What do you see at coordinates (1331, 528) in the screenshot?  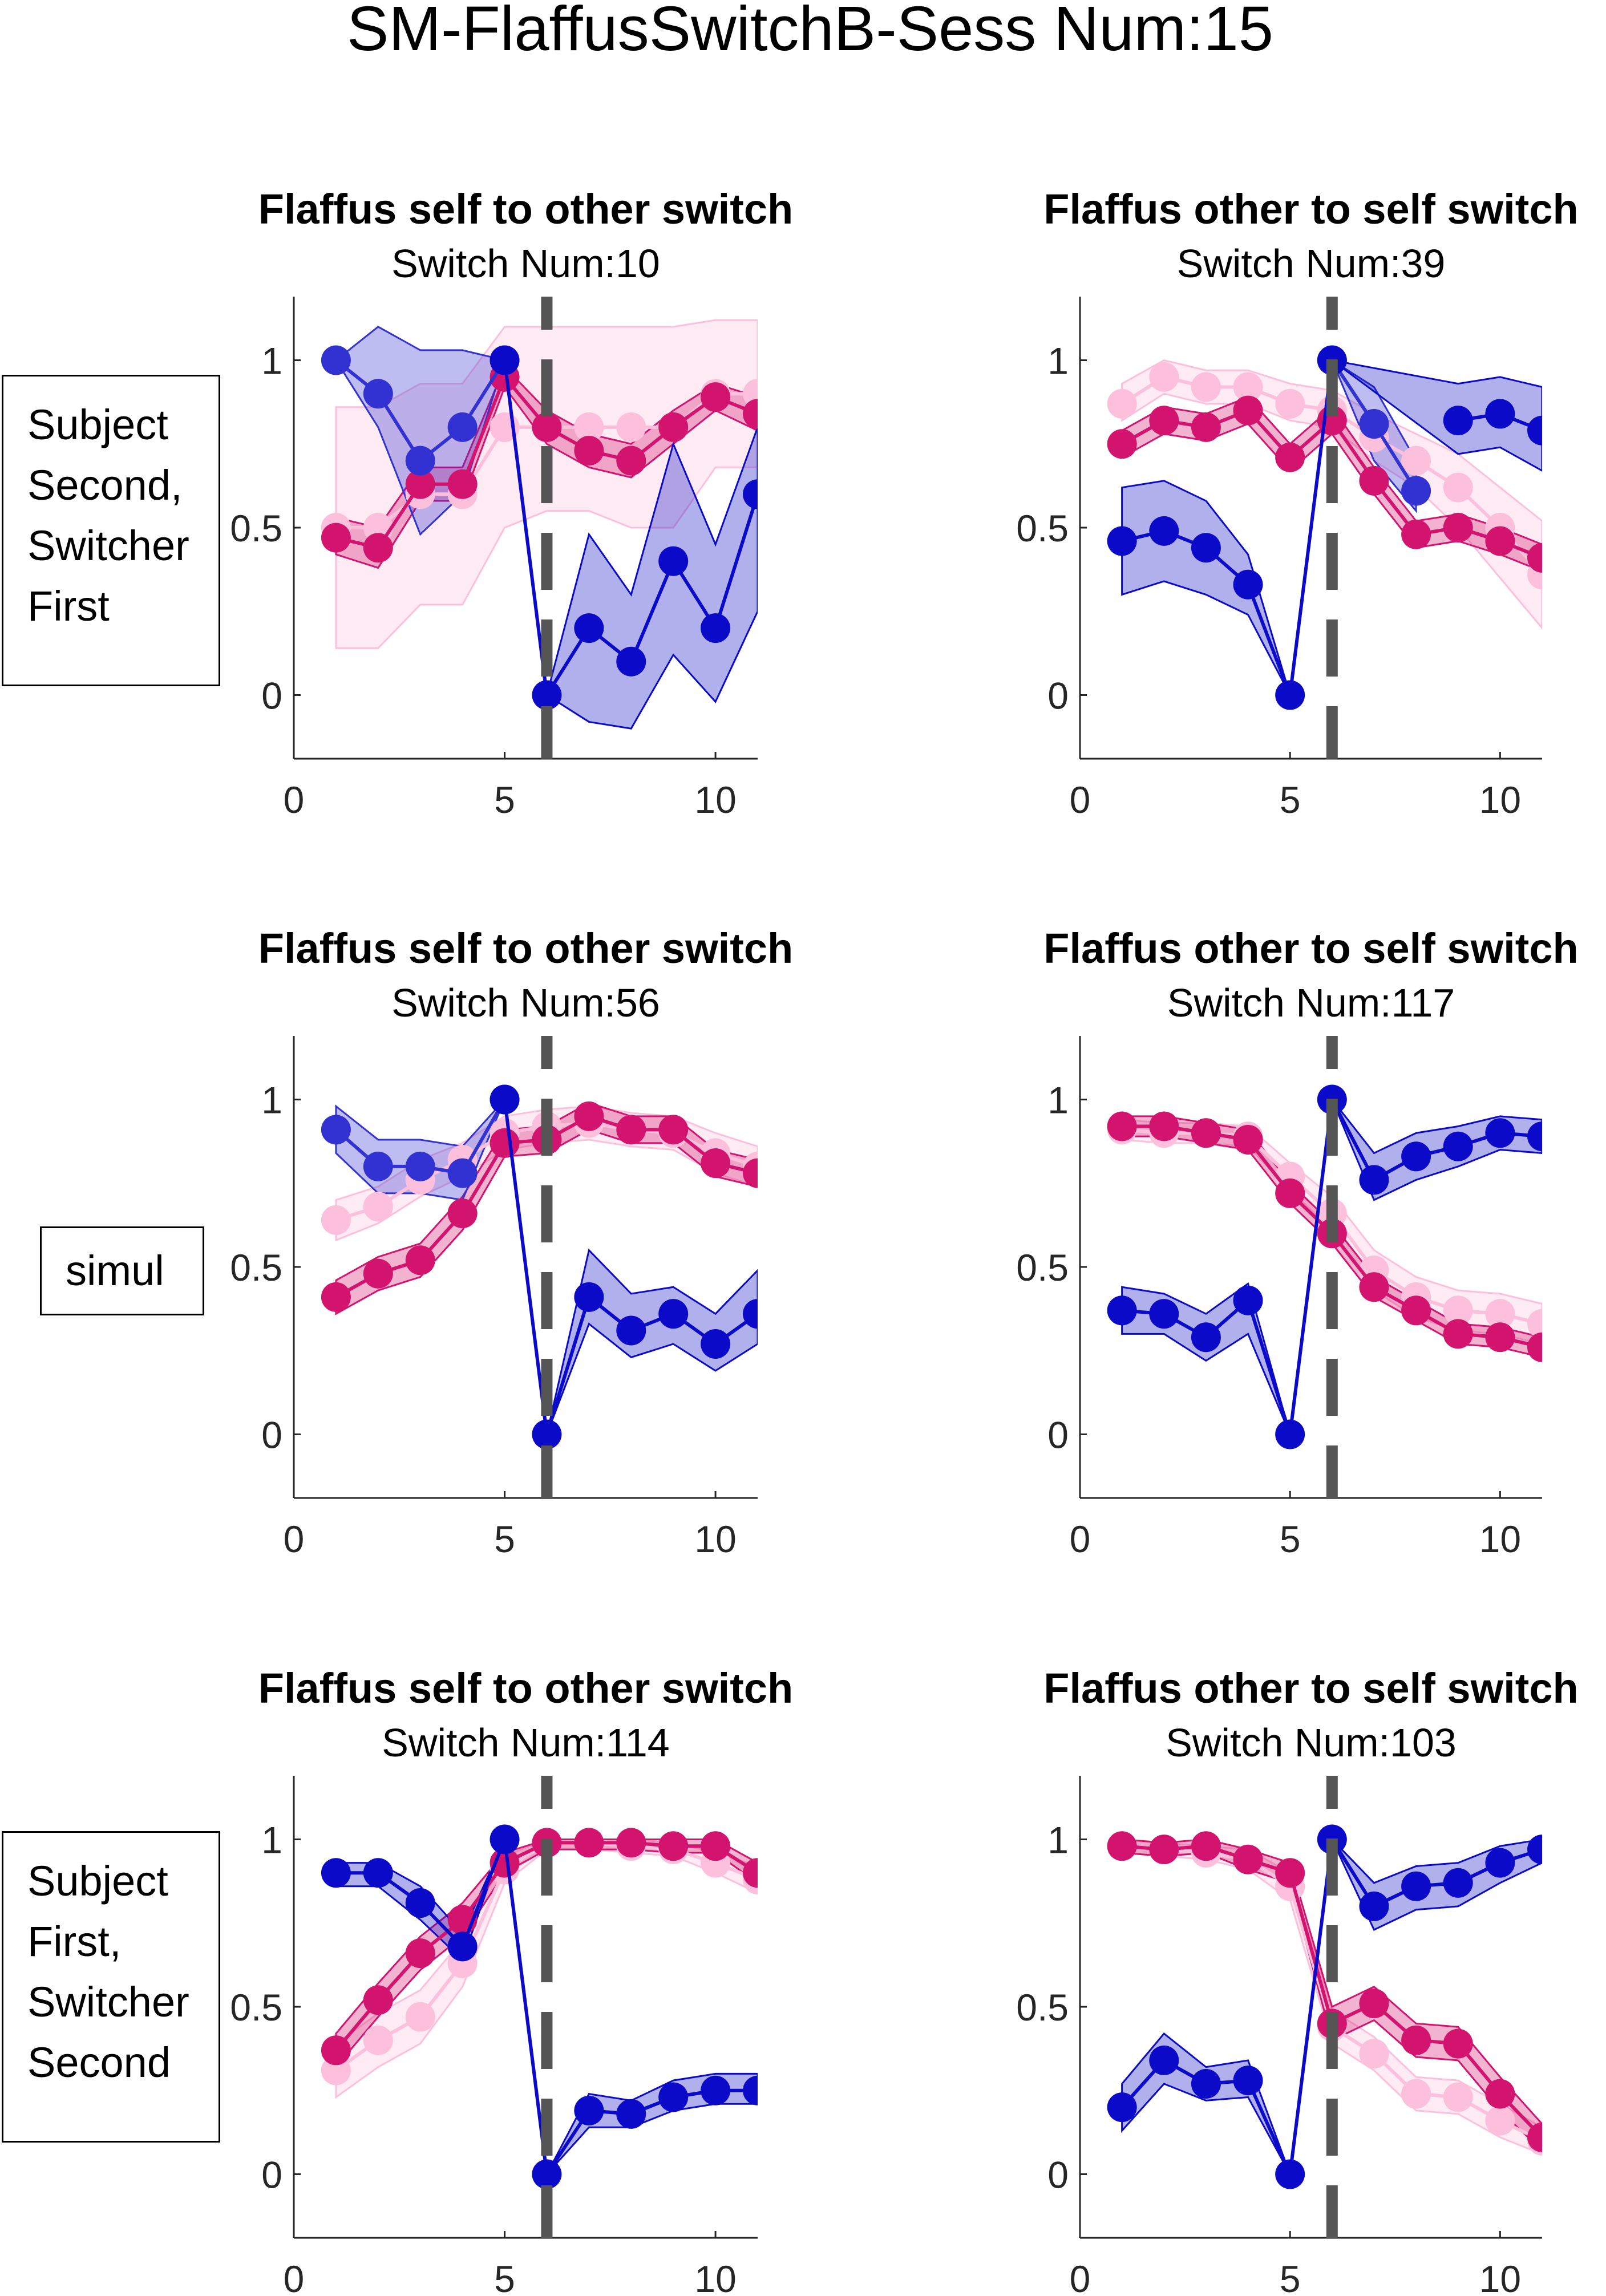 I see `error-band-dark-blue` at bounding box center [1331, 528].